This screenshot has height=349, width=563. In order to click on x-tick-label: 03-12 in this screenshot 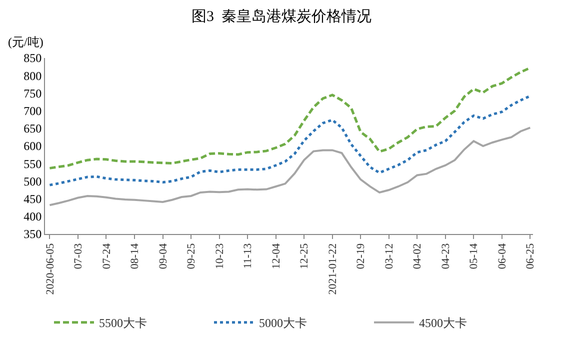, I will do `click(389, 256)`.